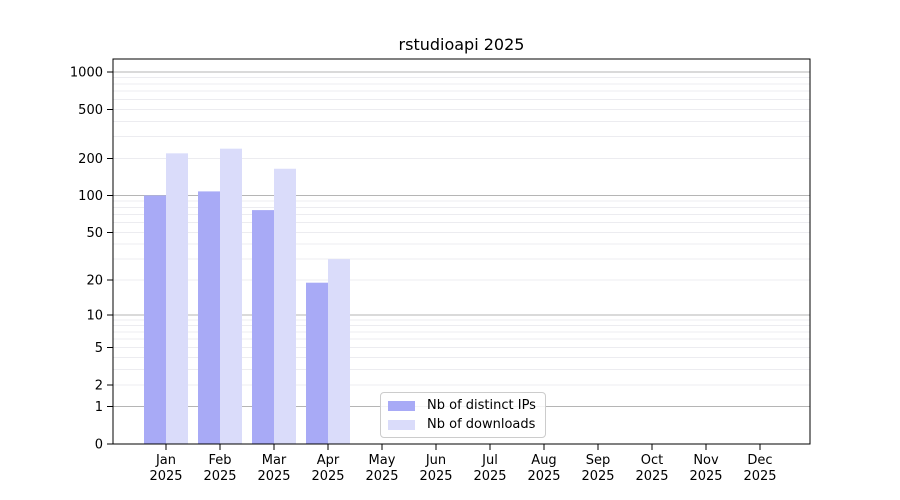 The height and width of the screenshot is (500, 900). I want to click on y-tick-label: 200, so click(90, 159).